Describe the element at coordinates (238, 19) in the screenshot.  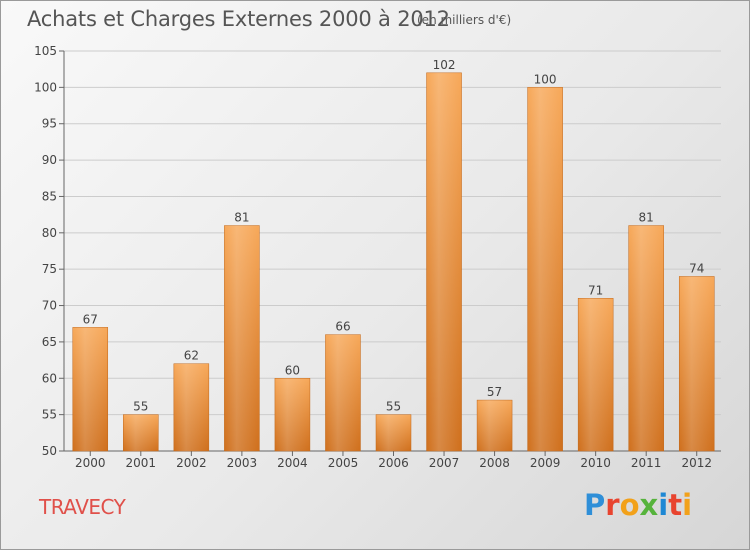
I see `chart-title: Achats et Charges Externes 2000 à 2012` at that location.